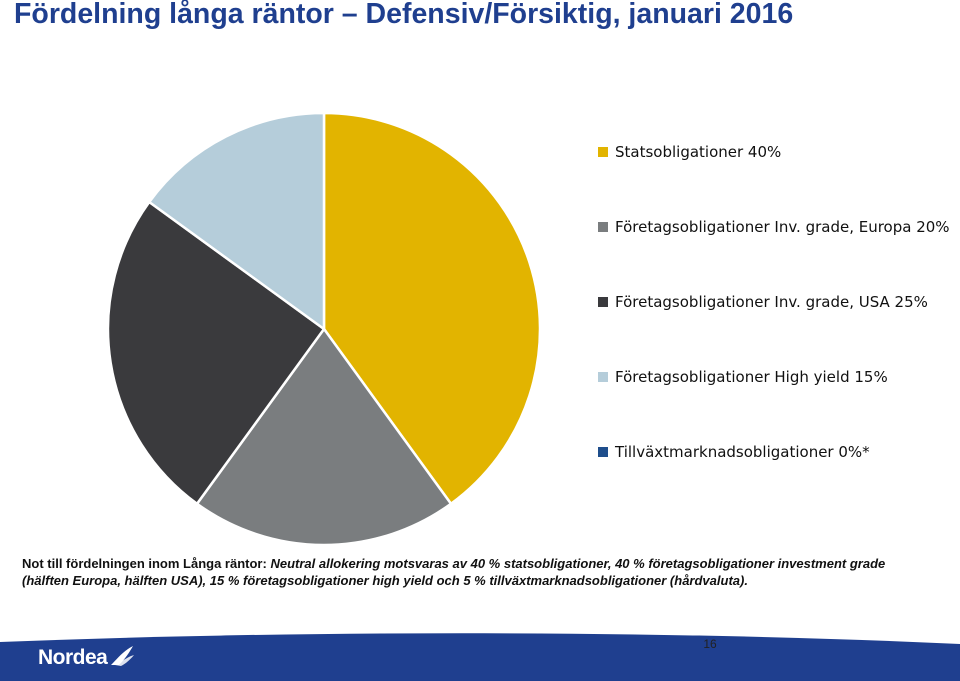  I want to click on legend-item-1: Statsobligationer 40%, so click(689, 152).